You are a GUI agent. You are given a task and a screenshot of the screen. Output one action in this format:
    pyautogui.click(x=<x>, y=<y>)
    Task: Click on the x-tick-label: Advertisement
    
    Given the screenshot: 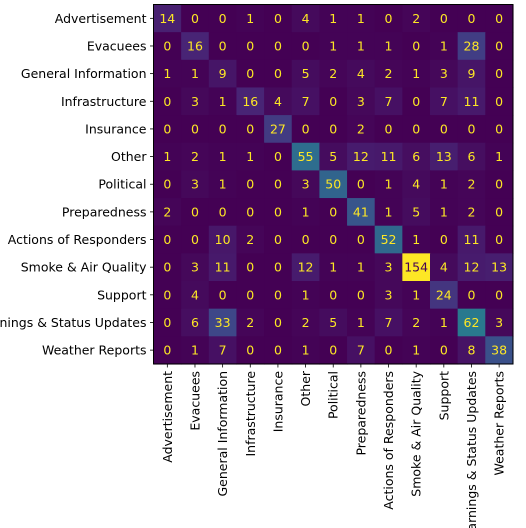 What is the action you would take?
    pyautogui.click(x=167, y=417)
    